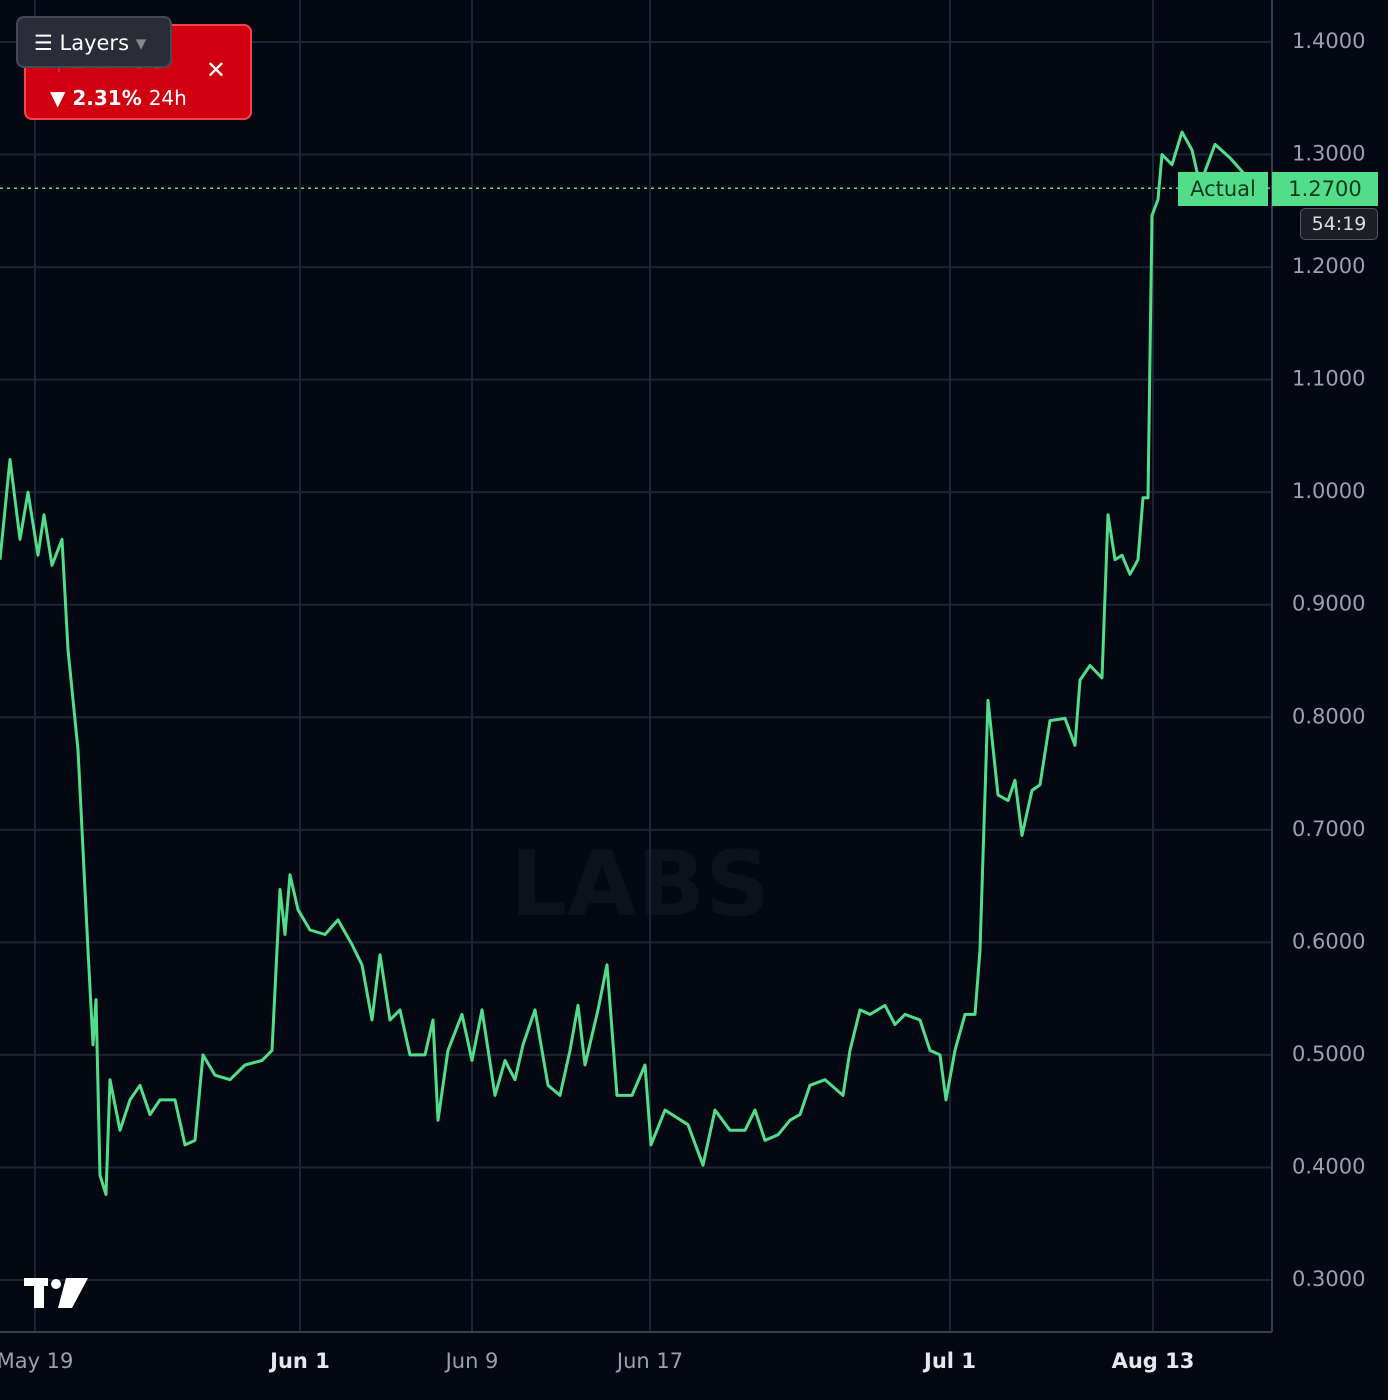 This screenshot has height=1400, width=1388. Describe the element at coordinates (36, 1361) in the screenshot. I see `x-tick-label: May 19` at that location.